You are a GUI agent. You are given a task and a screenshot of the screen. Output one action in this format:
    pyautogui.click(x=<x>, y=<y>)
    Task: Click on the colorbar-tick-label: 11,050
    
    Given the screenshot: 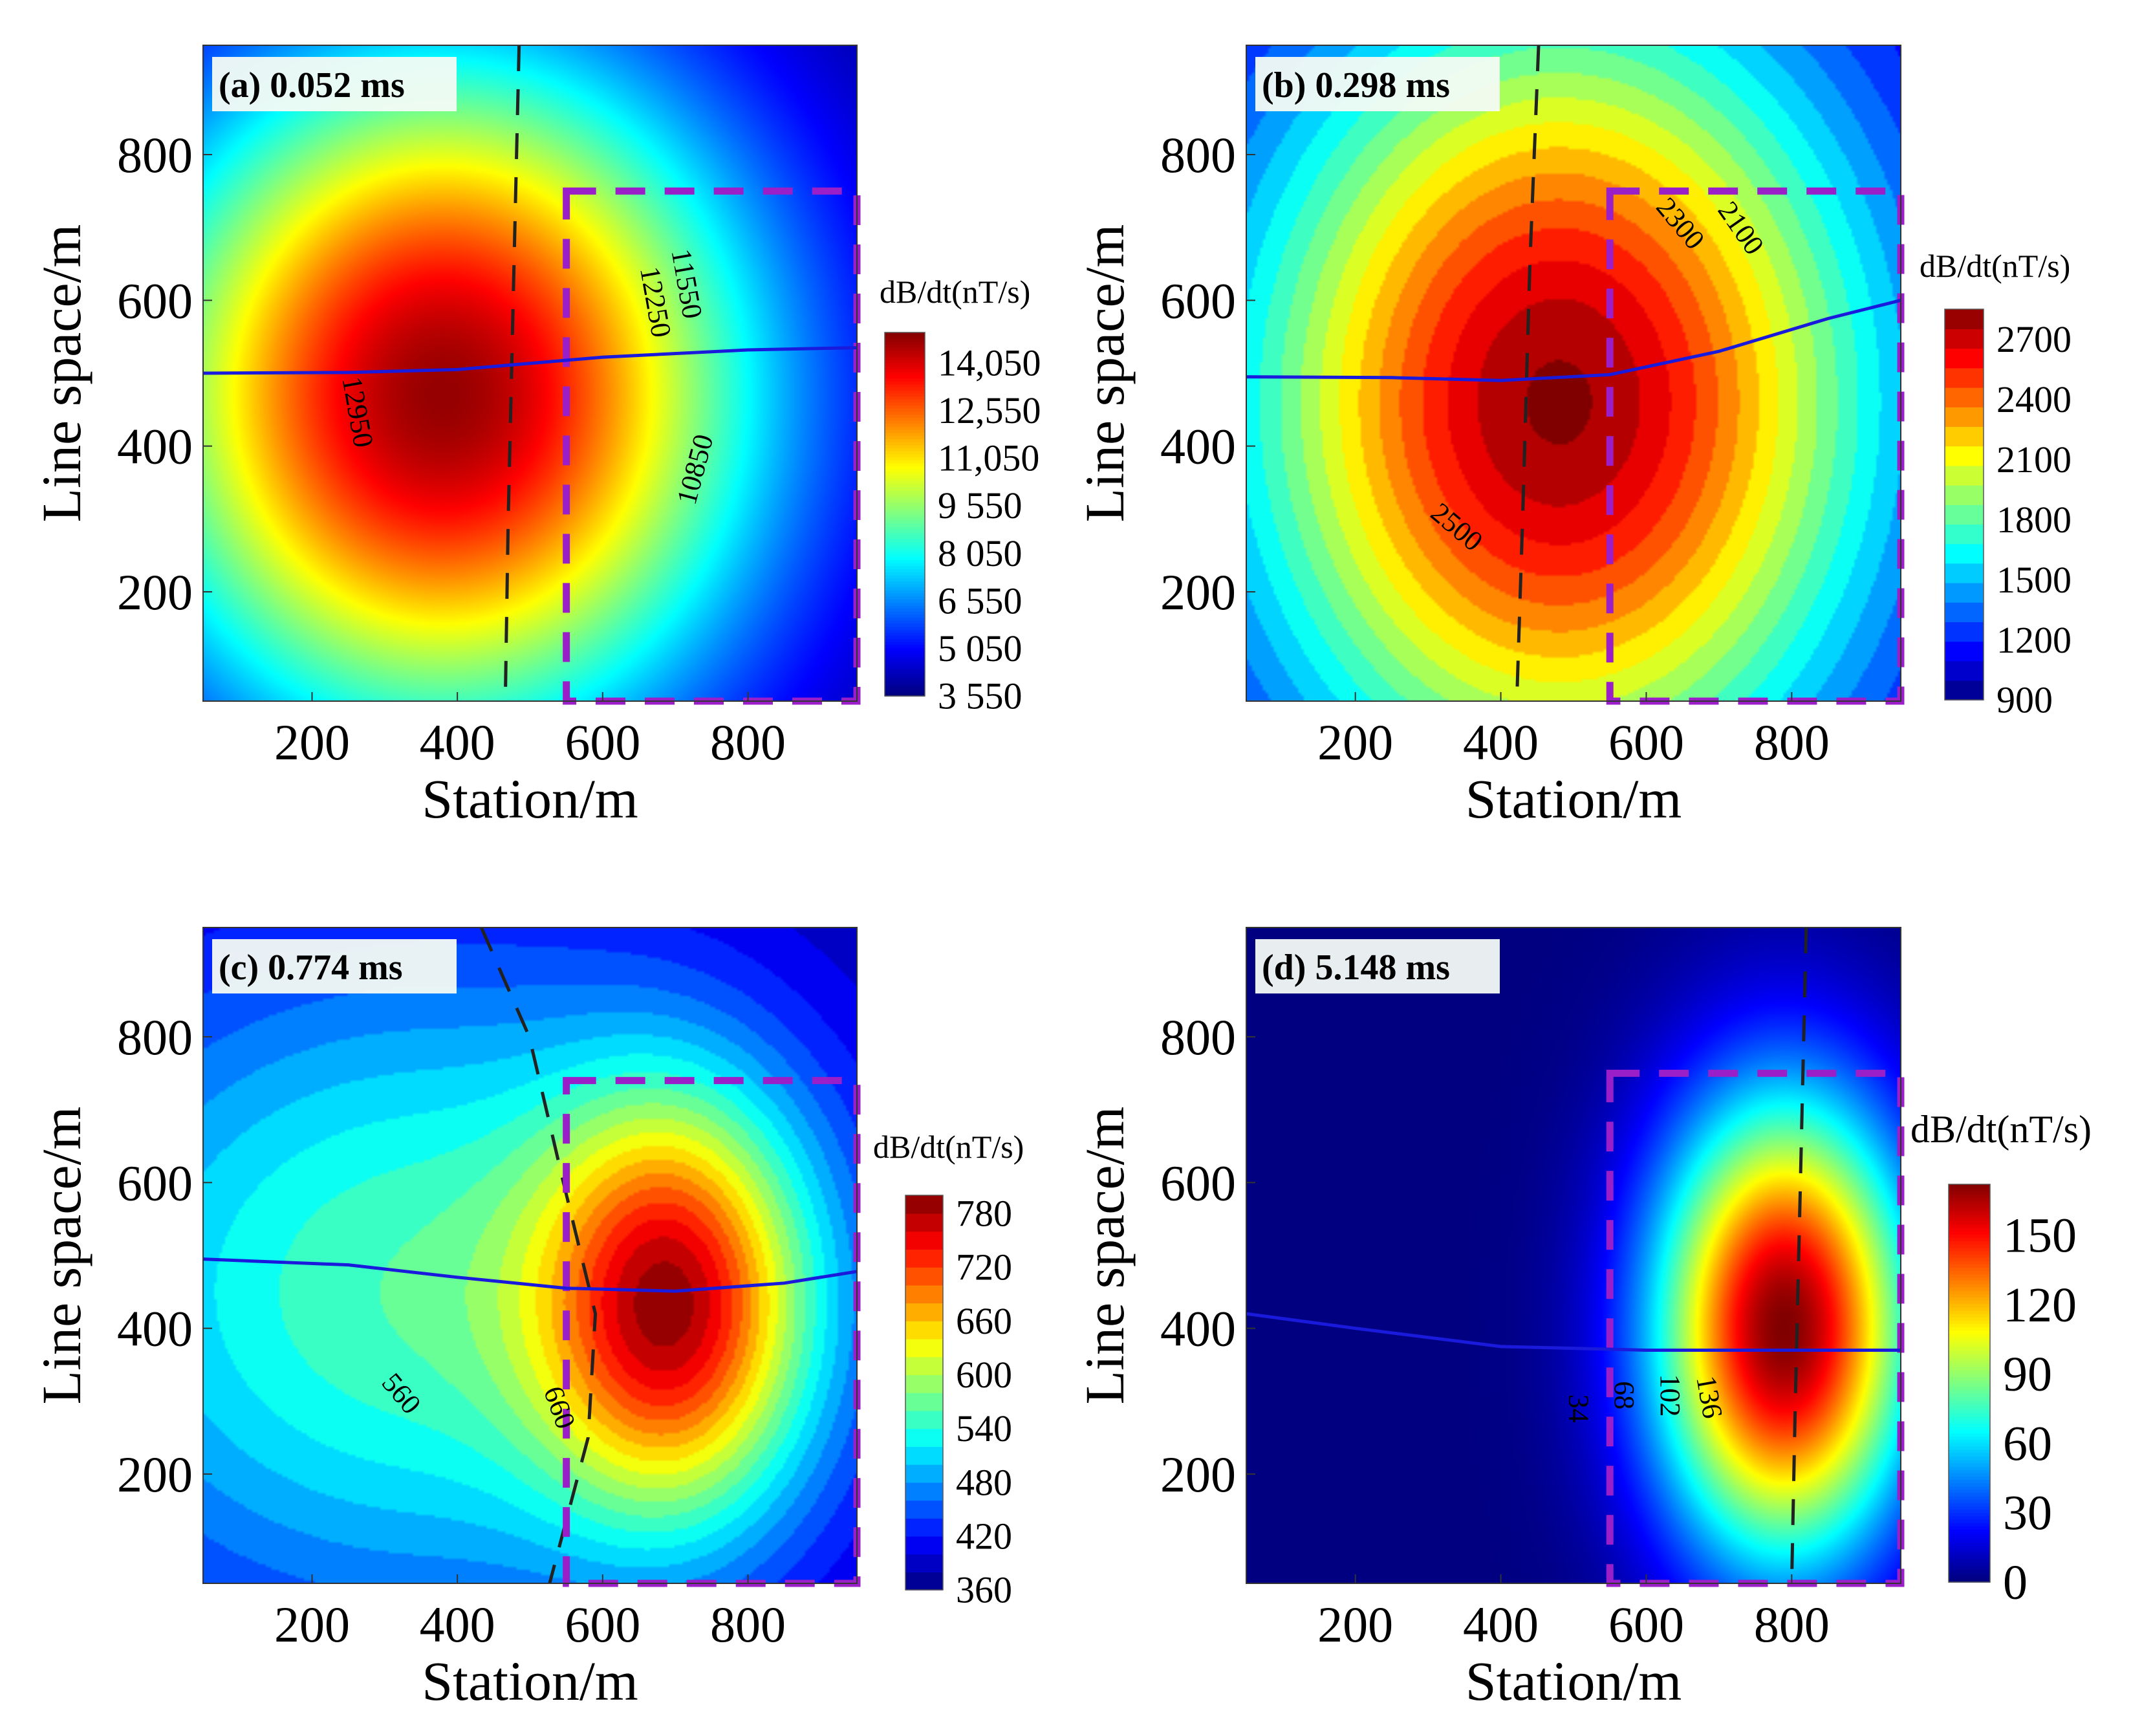 What is the action you would take?
    pyautogui.click(x=988, y=458)
    